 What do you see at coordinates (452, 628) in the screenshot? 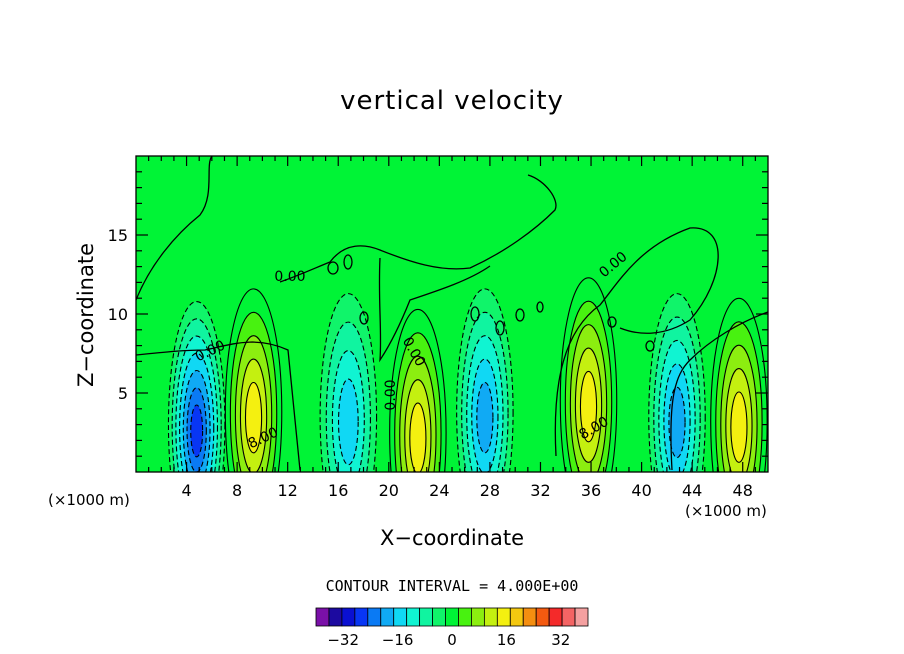
I see `colorbar: −32 −16 0 16 32` at bounding box center [452, 628].